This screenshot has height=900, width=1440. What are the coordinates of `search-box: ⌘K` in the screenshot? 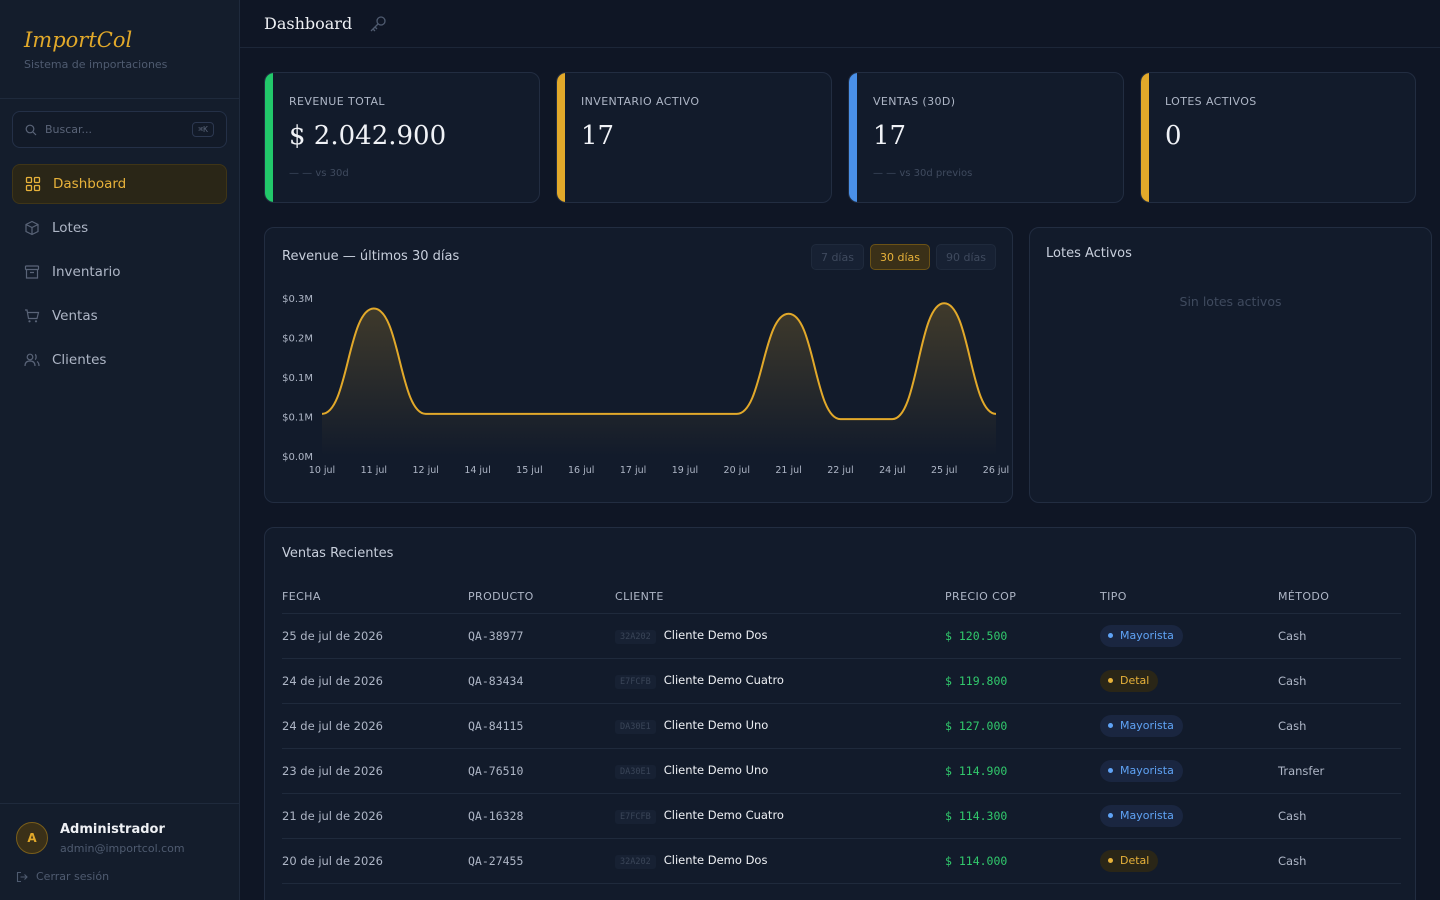 It's located at (119, 129).